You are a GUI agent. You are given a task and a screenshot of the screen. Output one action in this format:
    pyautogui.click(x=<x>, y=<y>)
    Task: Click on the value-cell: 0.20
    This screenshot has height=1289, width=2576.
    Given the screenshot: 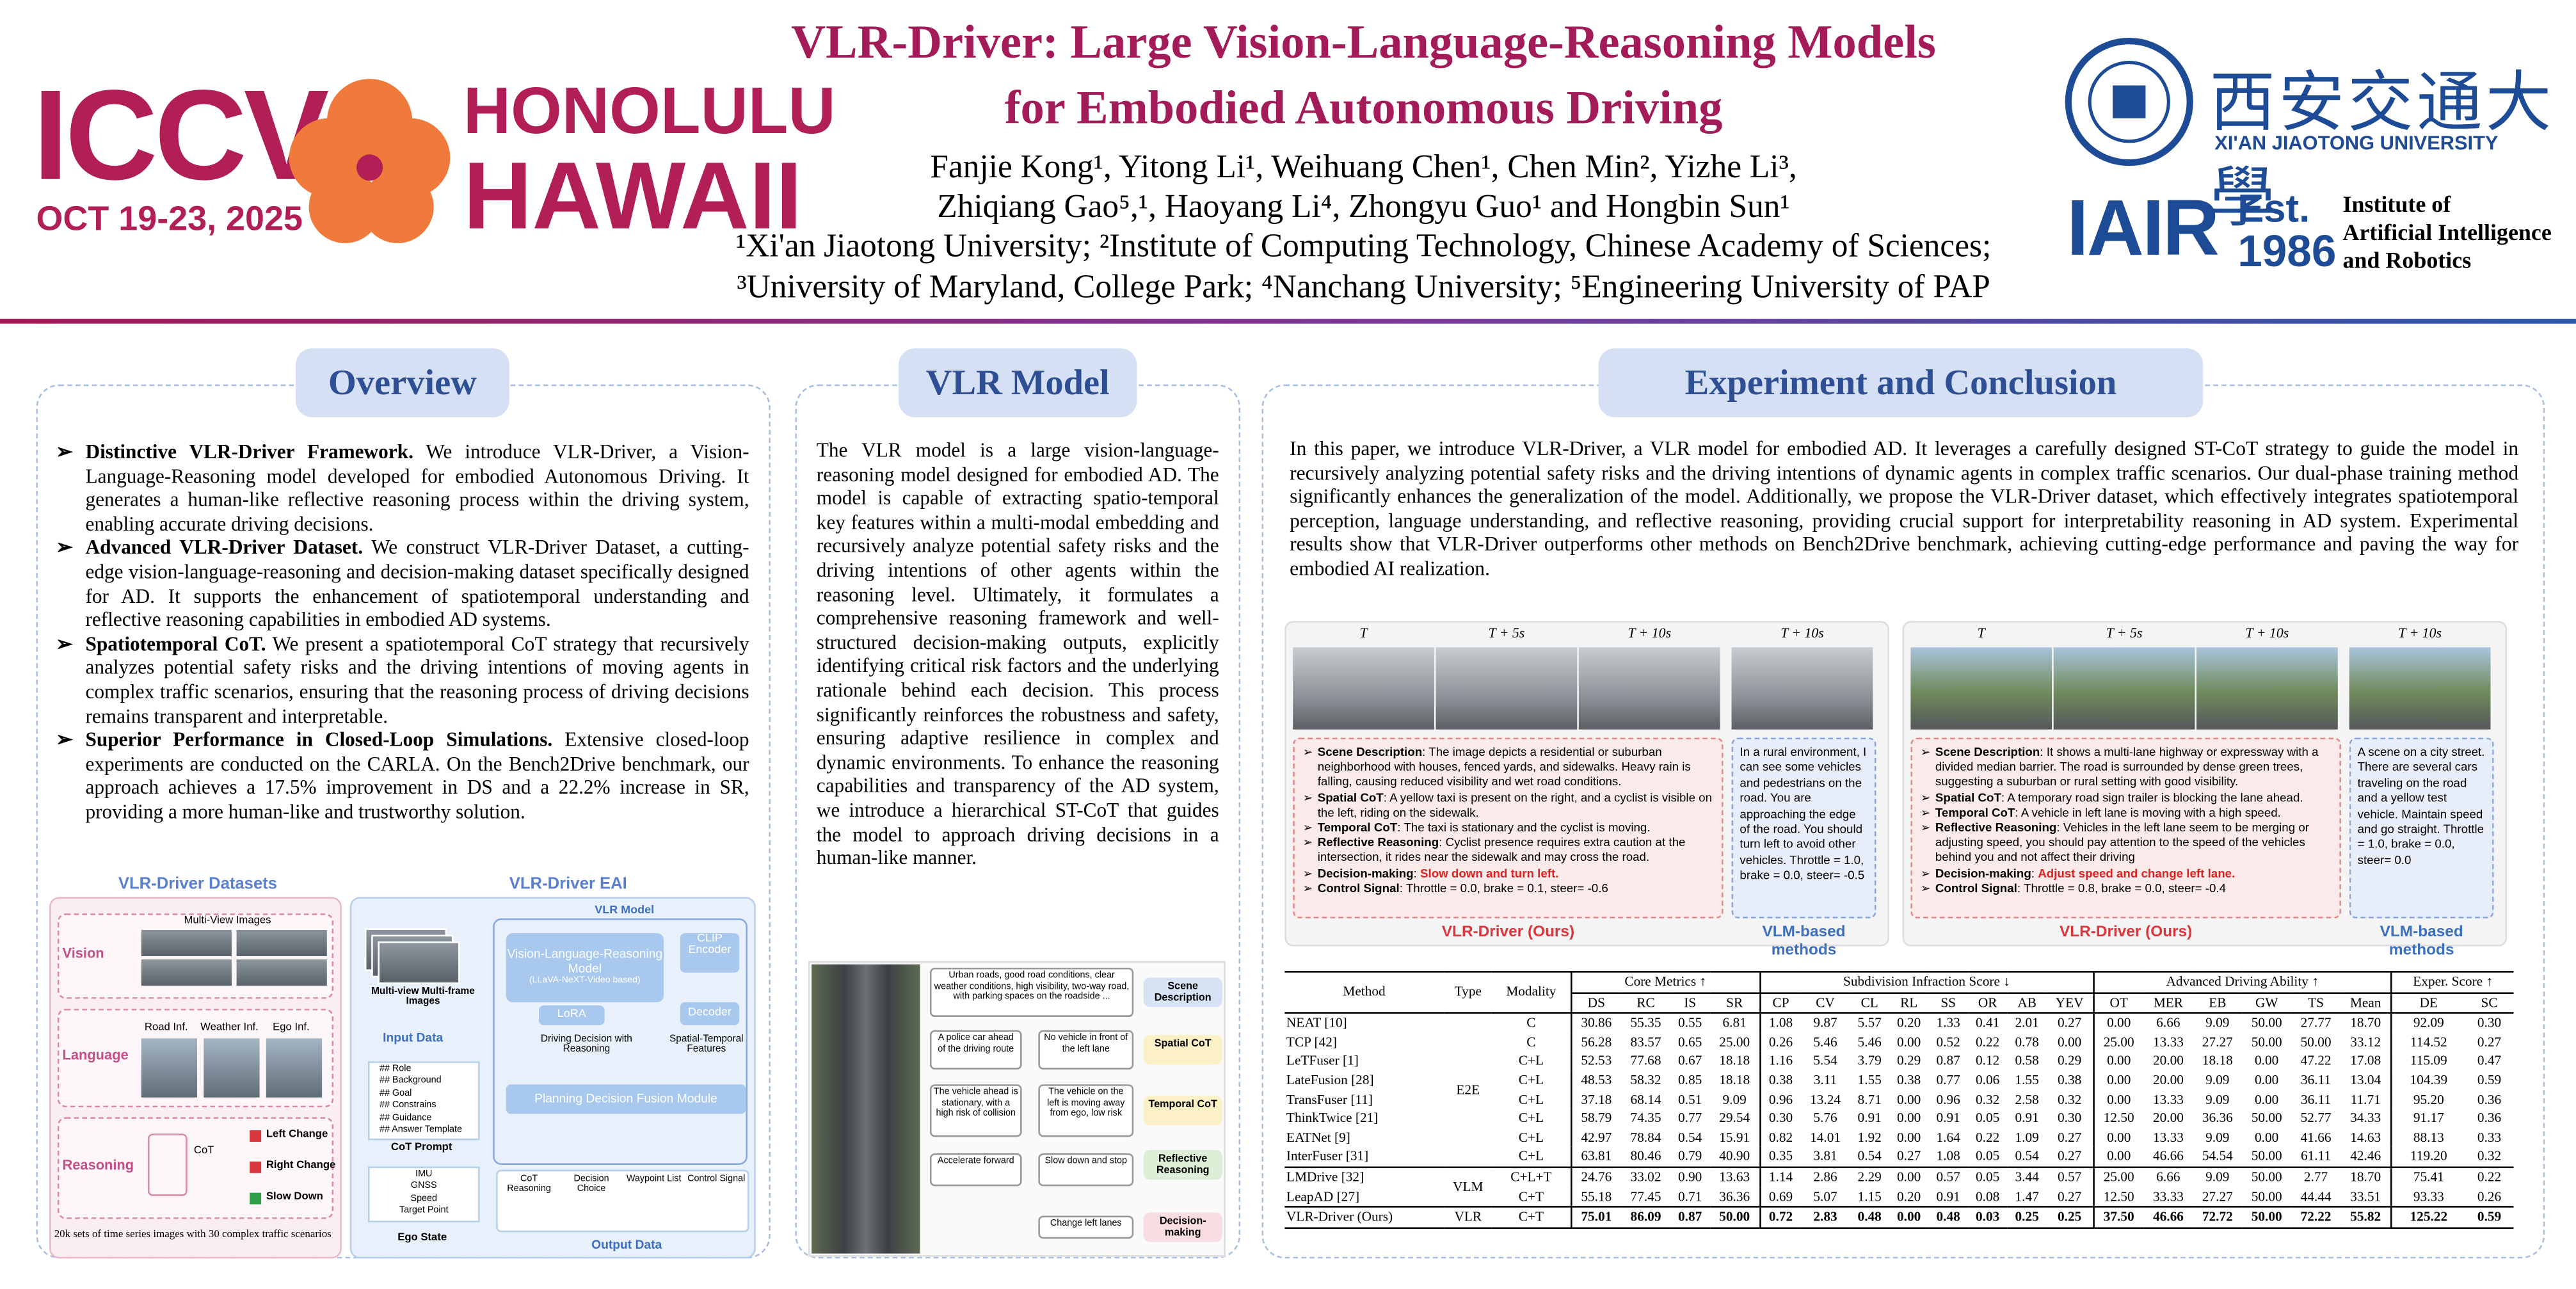 What is the action you would take?
    pyautogui.click(x=1909, y=1196)
    